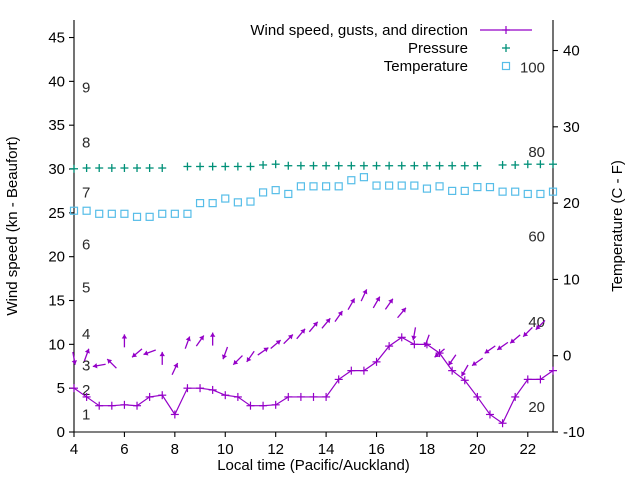  I want to click on beaufort-label: 9, so click(86, 87).